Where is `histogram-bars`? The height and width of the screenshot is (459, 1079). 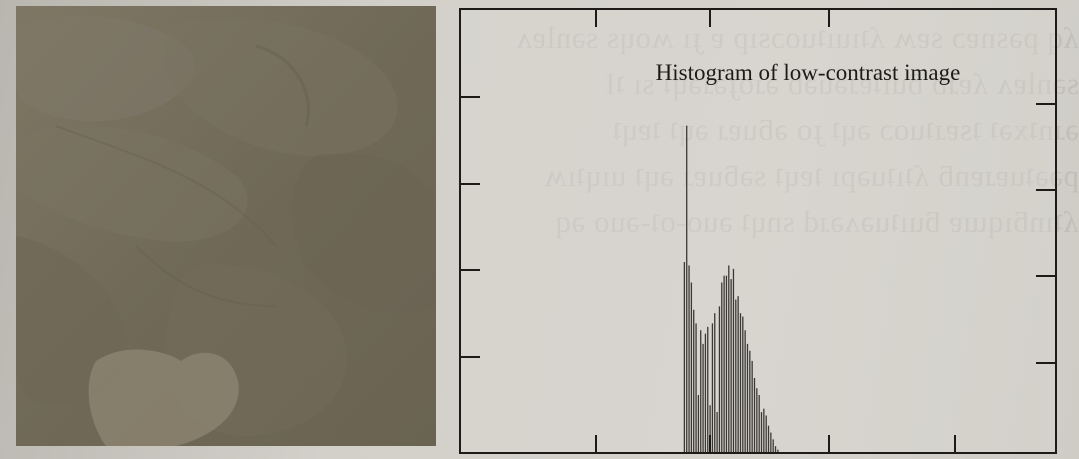 histogram-bars is located at coordinates (731, 289).